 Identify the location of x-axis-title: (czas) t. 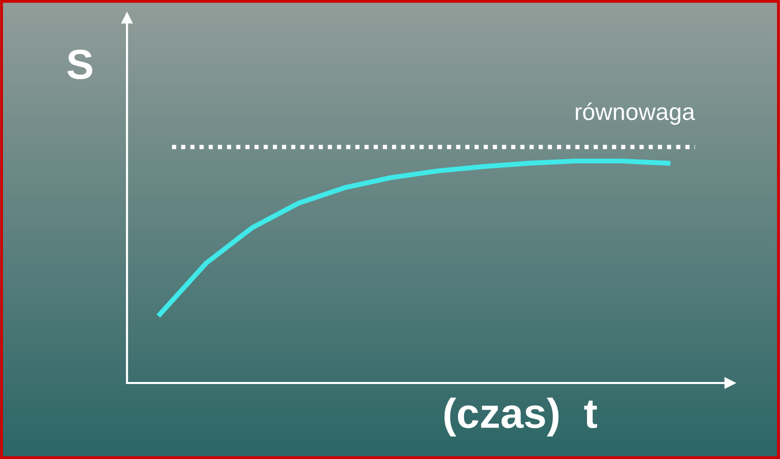
(521, 417).